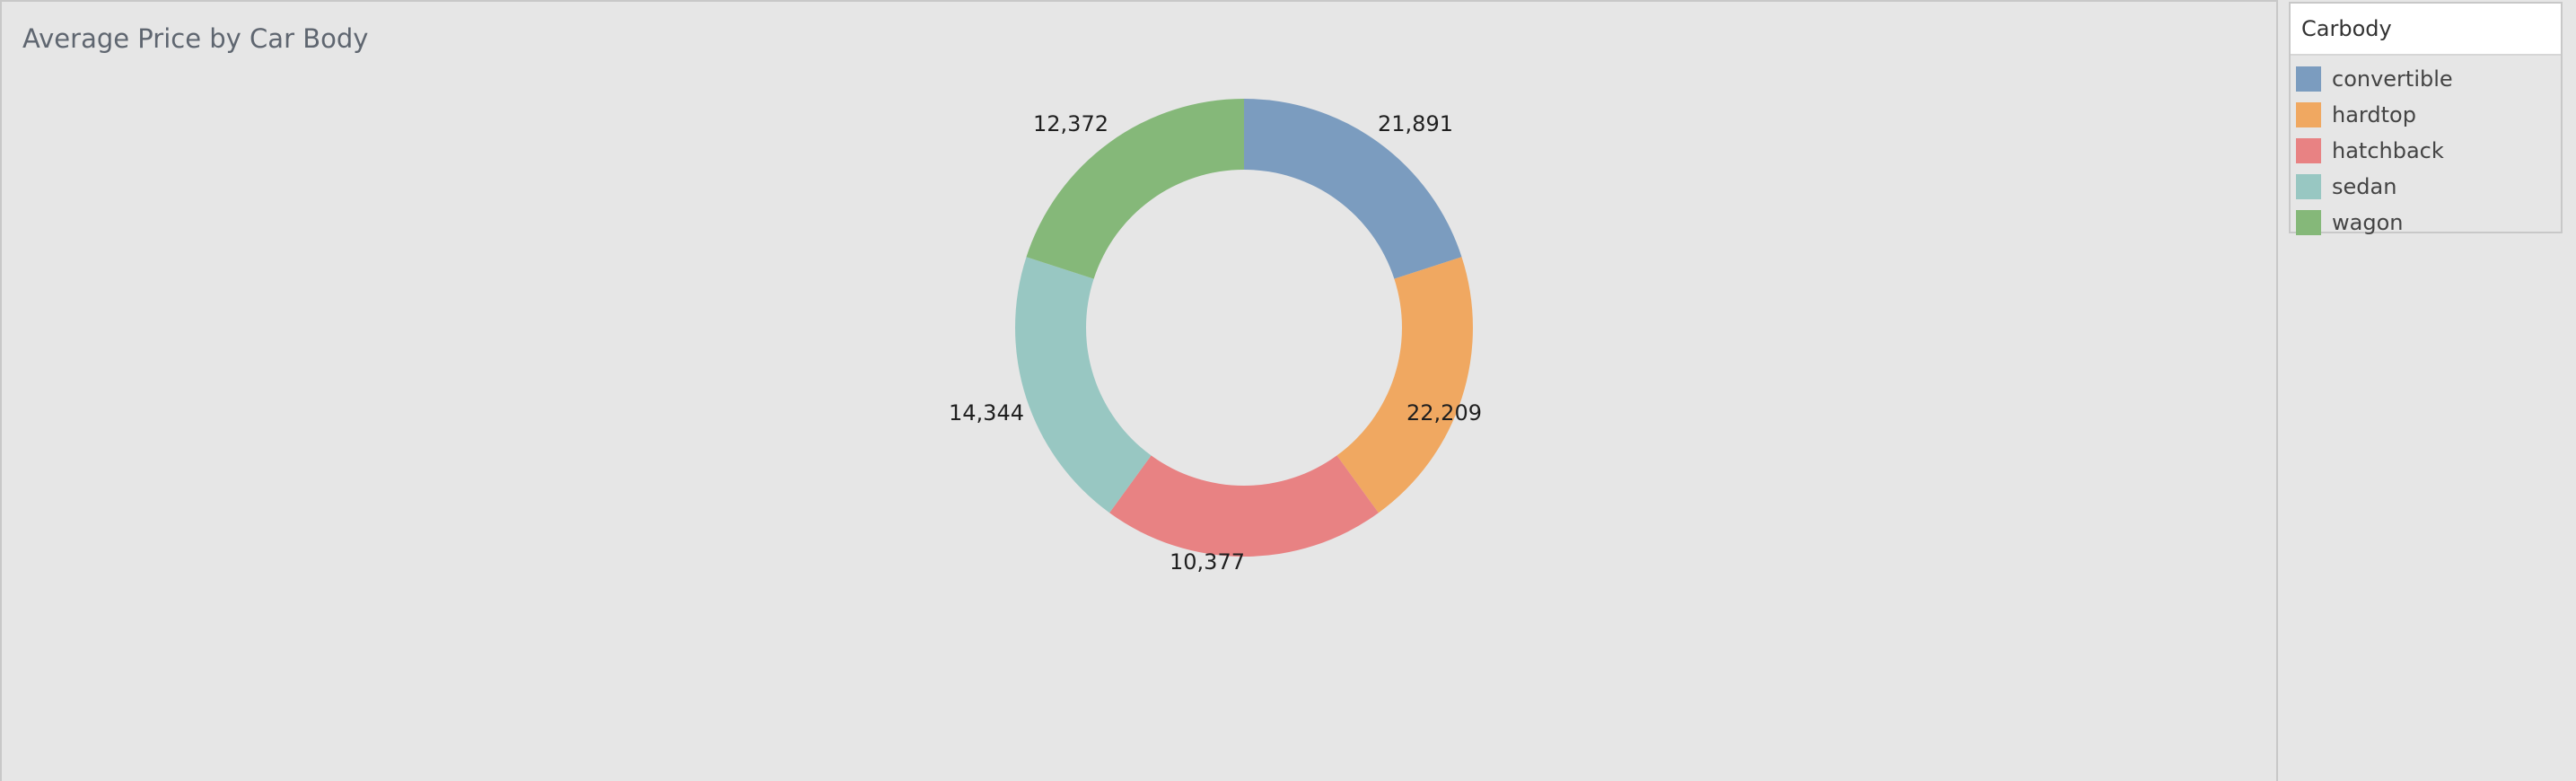 This screenshot has height=781, width=2576. Describe the element at coordinates (2308, 150) in the screenshot. I see `legend-swatch-hatchback` at that location.